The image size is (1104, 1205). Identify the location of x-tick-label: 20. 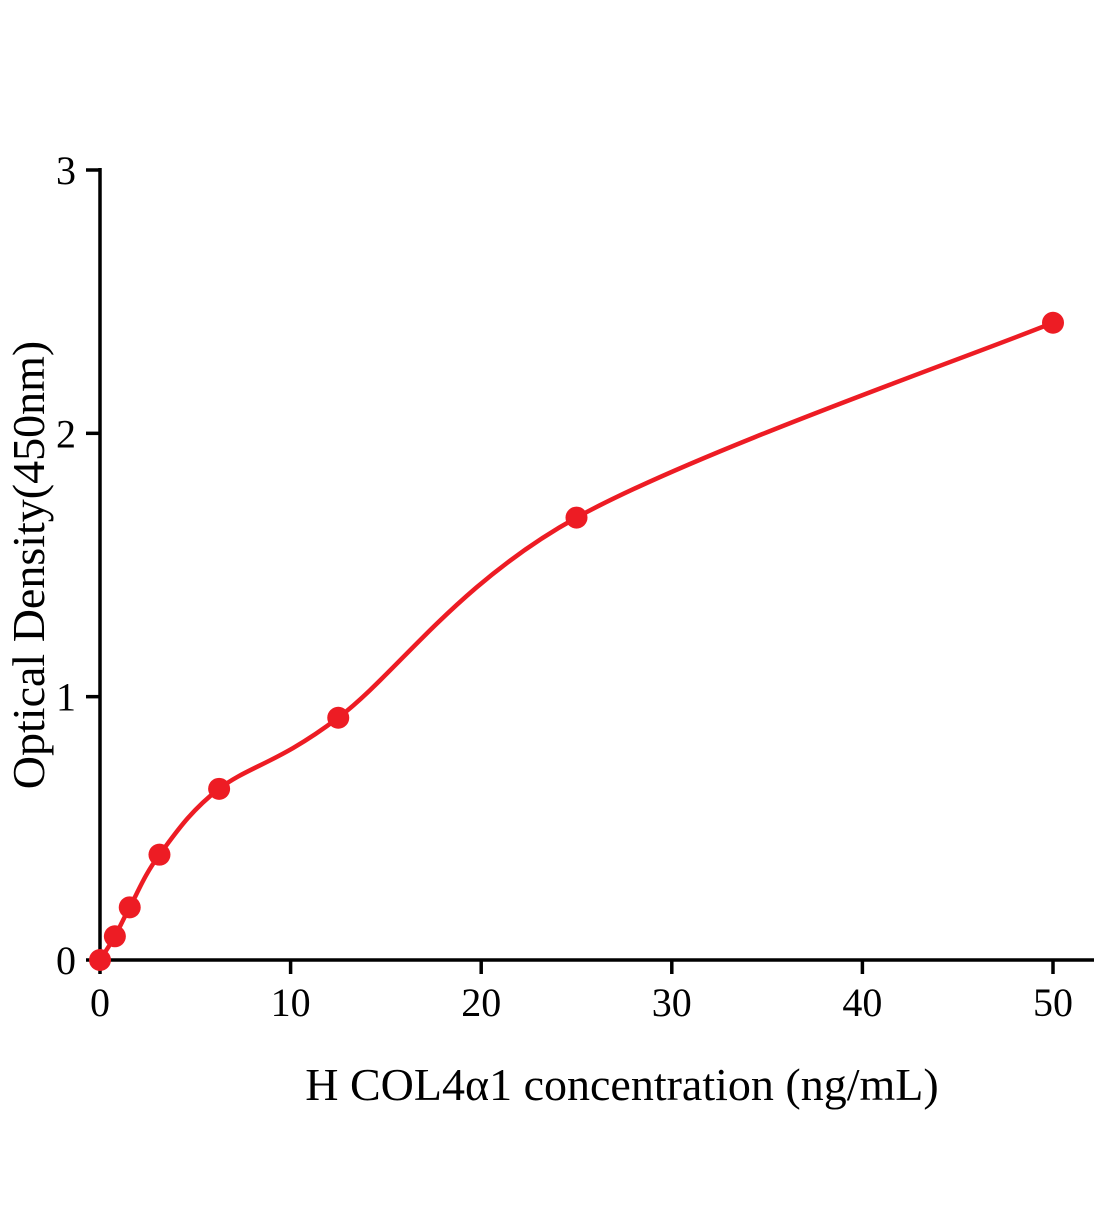
(481, 1002).